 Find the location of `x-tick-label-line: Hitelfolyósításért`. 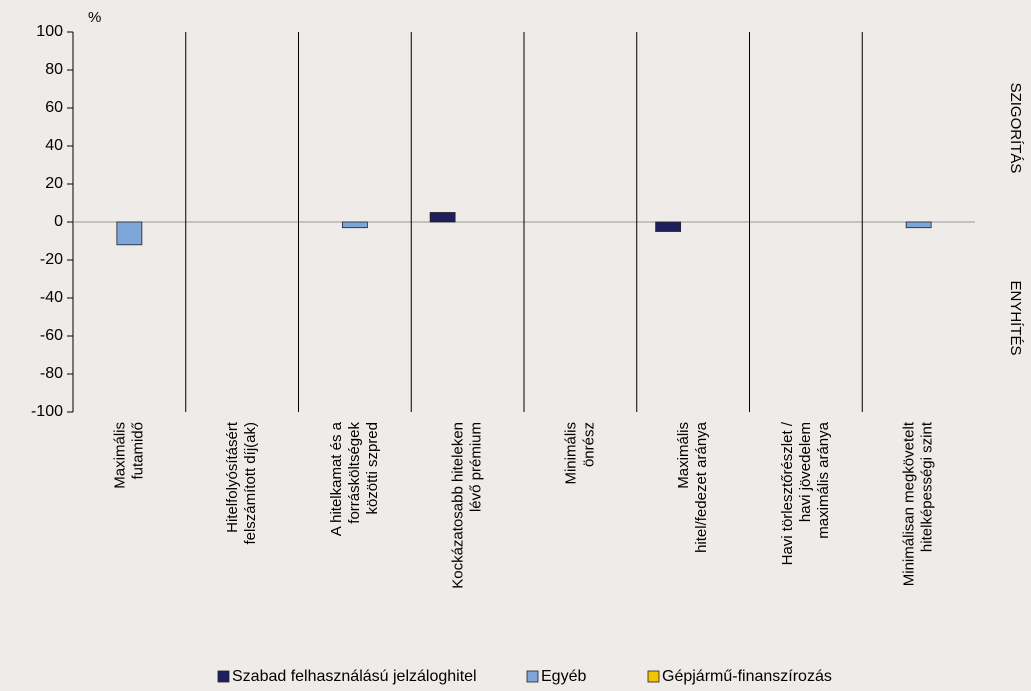

x-tick-label-line: Hitelfolyósításért is located at coordinates (232, 477).